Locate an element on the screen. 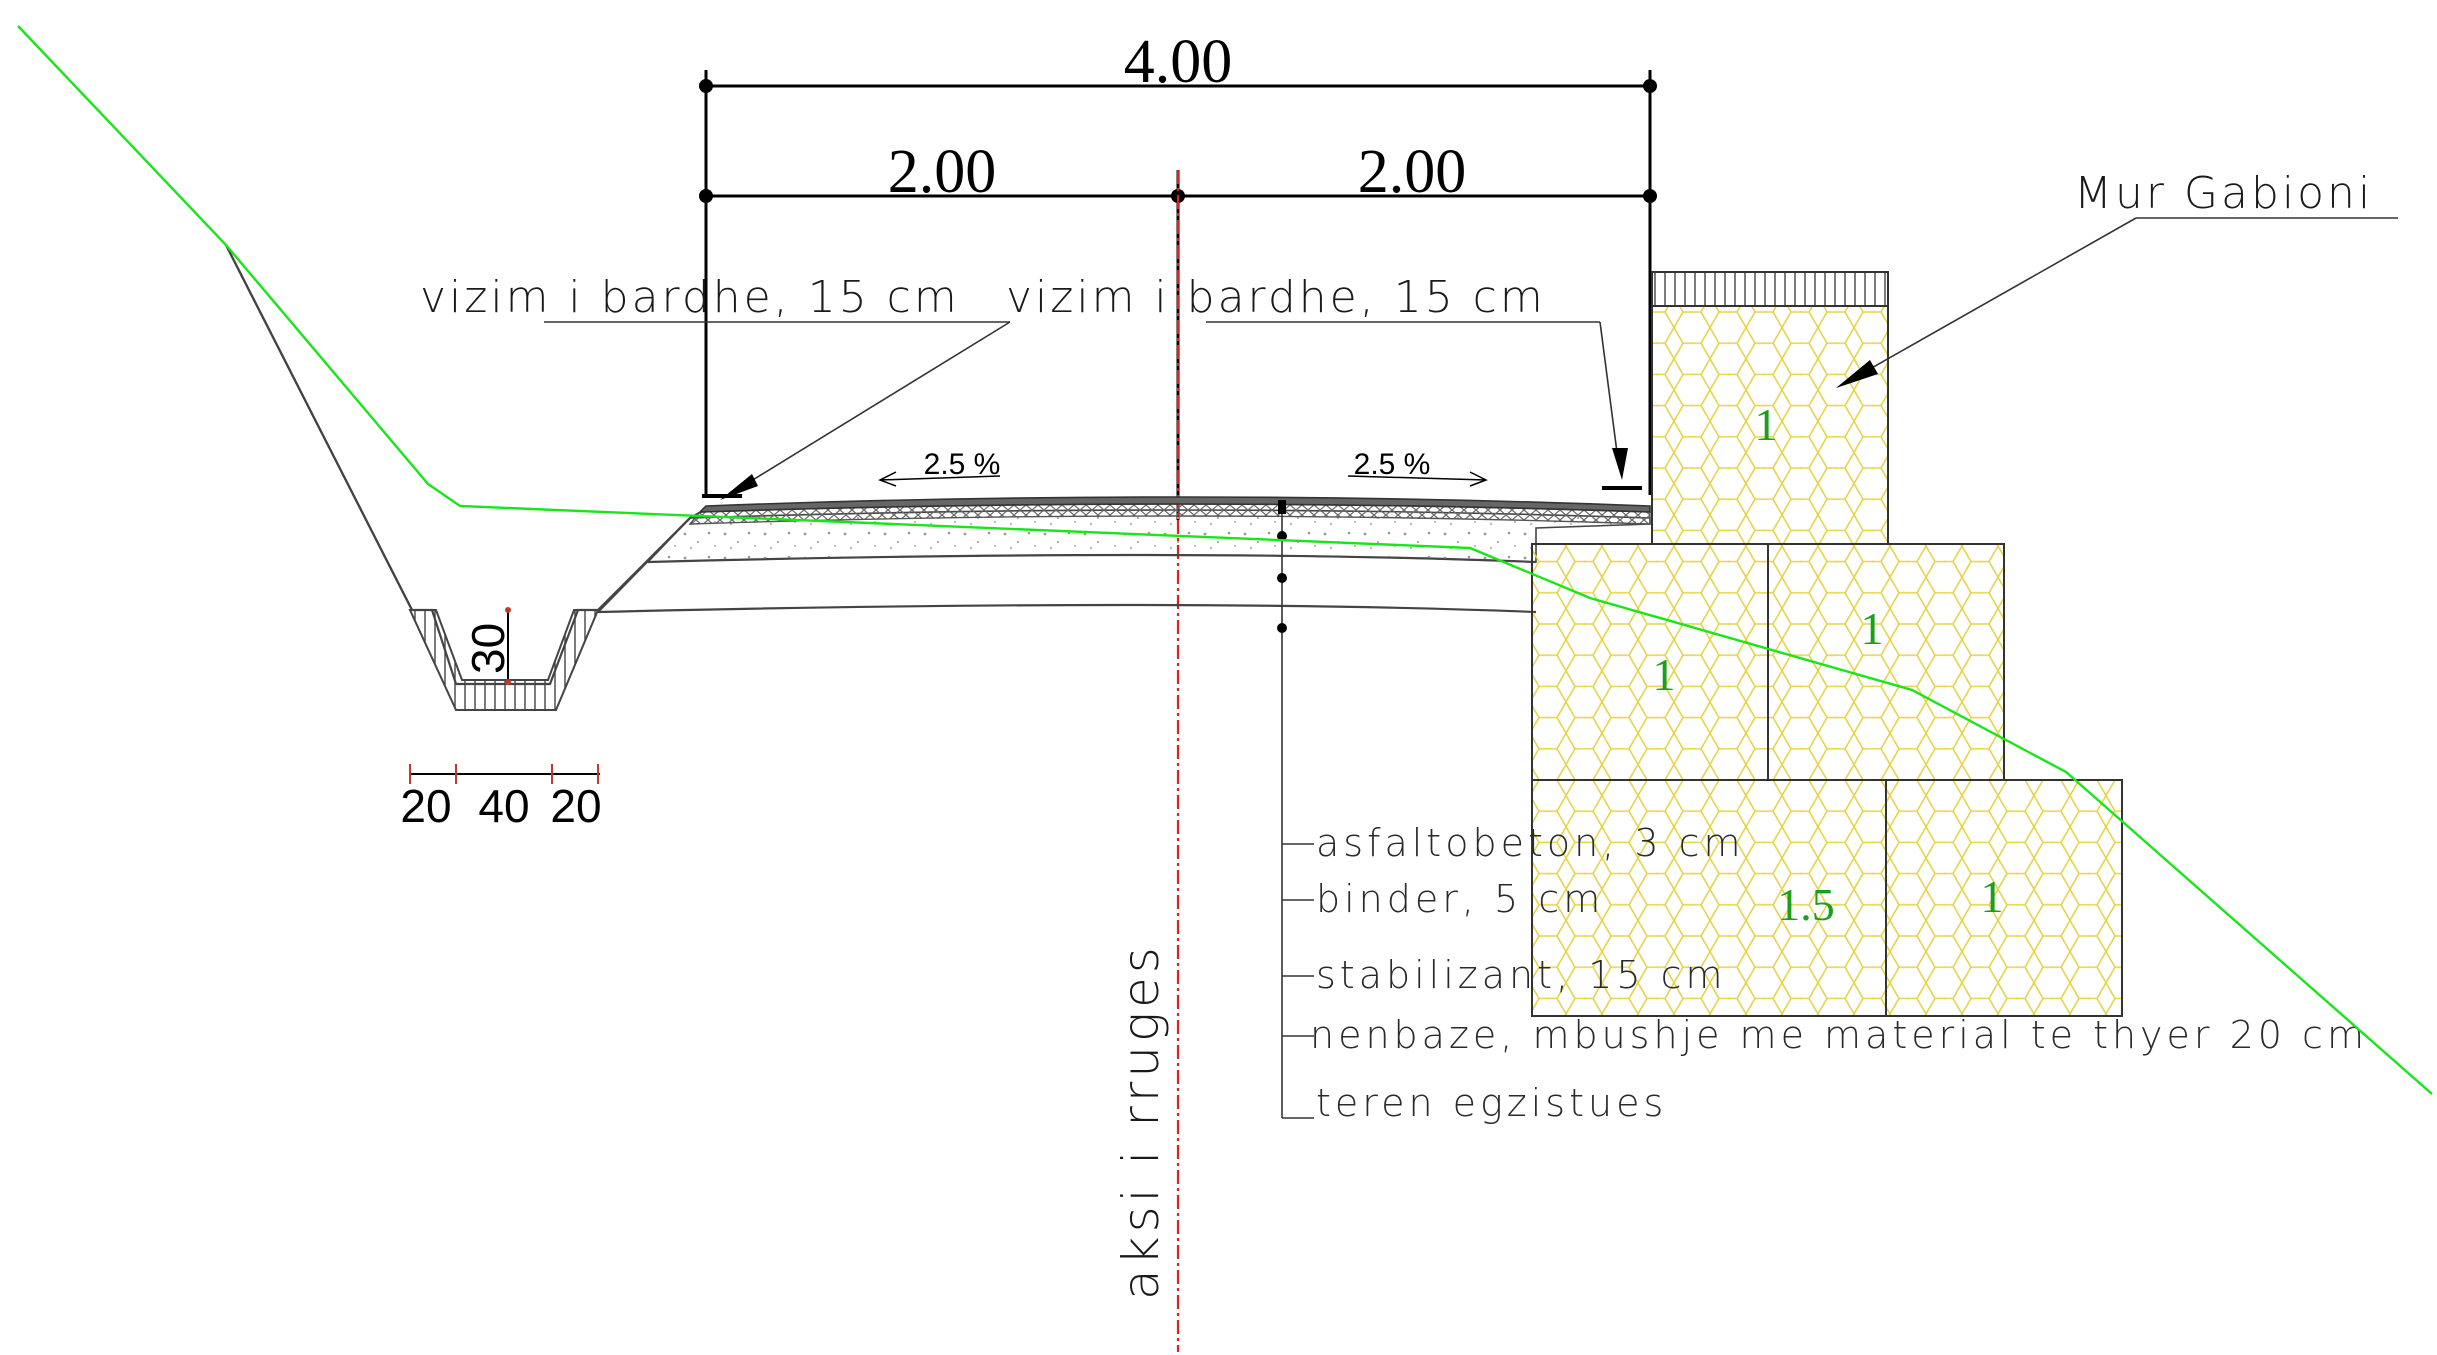 This screenshot has height=1355, width=2437. total-width-label: 4.00 is located at coordinates (1178, 62).